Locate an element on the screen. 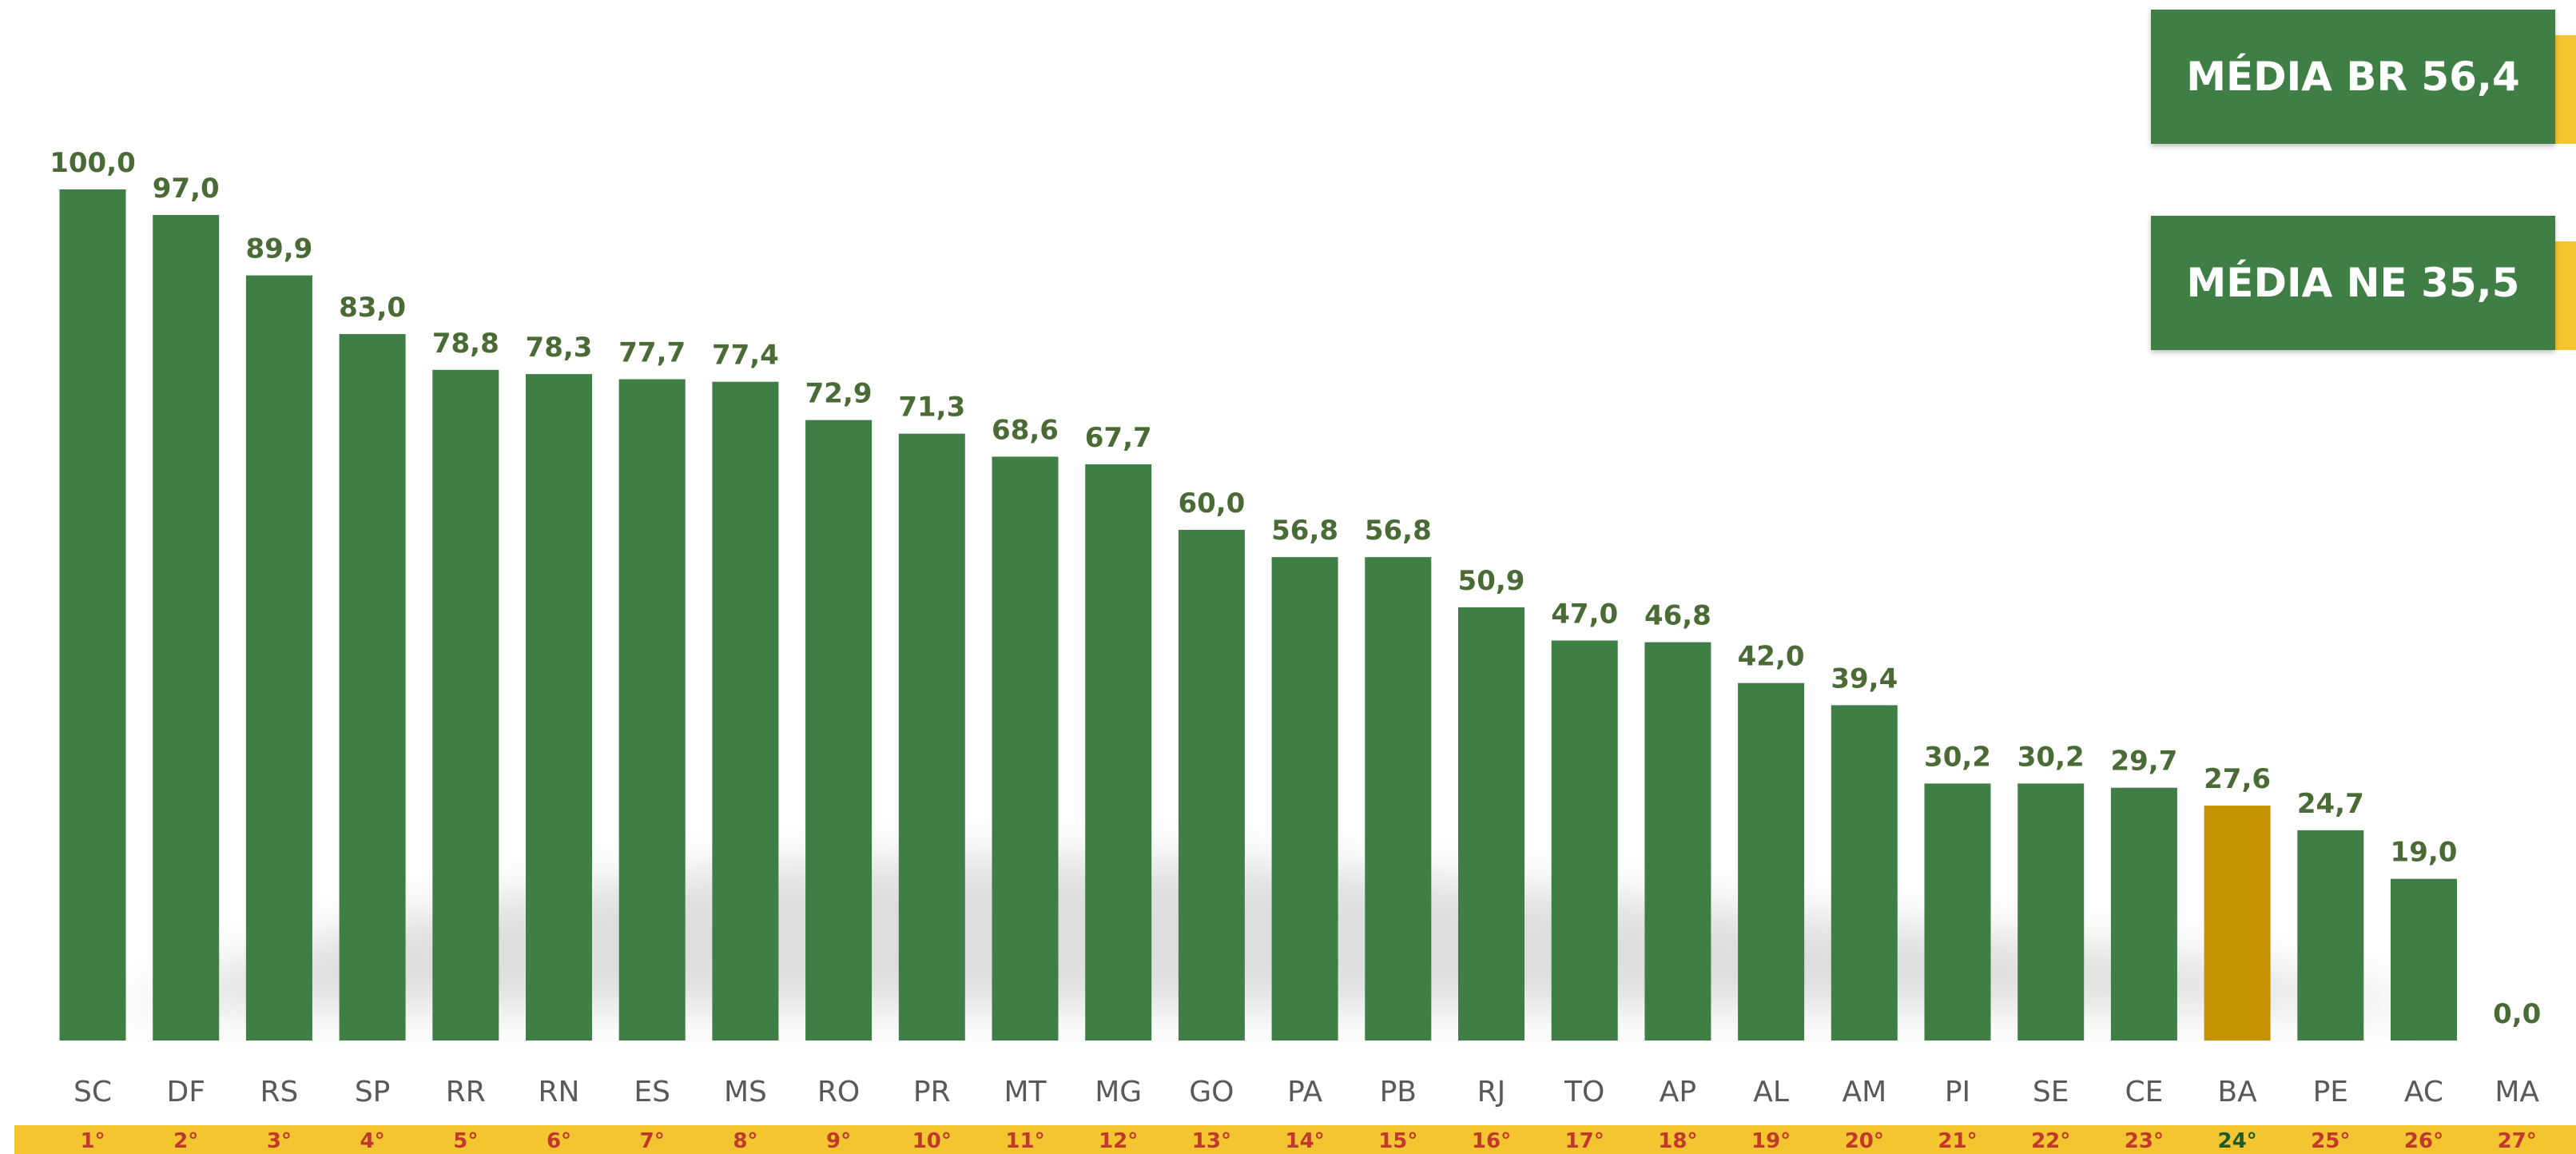 The height and width of the screenshot is (1154, 2576). value-label-ms: 77,4 is located at coordinates (745, 356).